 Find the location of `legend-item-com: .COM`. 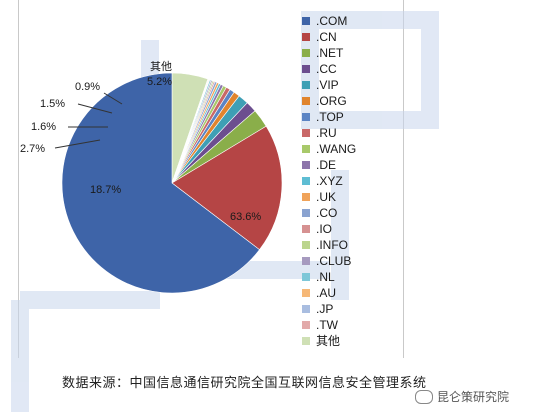

legend-item-com: .COM is located at coordinates (324, 20).